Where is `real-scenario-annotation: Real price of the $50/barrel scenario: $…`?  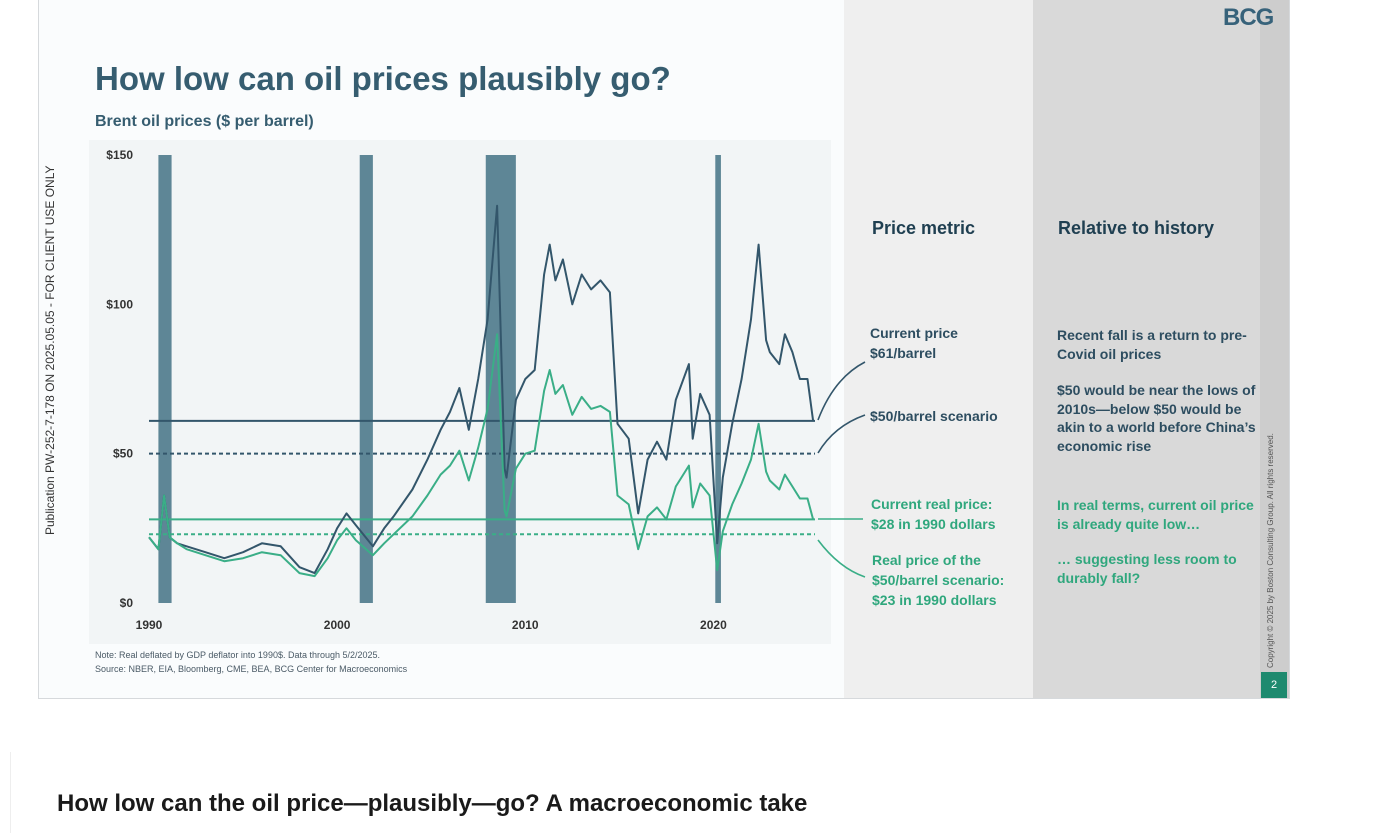
real-scenario-annotation: Real price of the $50/barrel scenario: $… is located at coordinates (938, 580).